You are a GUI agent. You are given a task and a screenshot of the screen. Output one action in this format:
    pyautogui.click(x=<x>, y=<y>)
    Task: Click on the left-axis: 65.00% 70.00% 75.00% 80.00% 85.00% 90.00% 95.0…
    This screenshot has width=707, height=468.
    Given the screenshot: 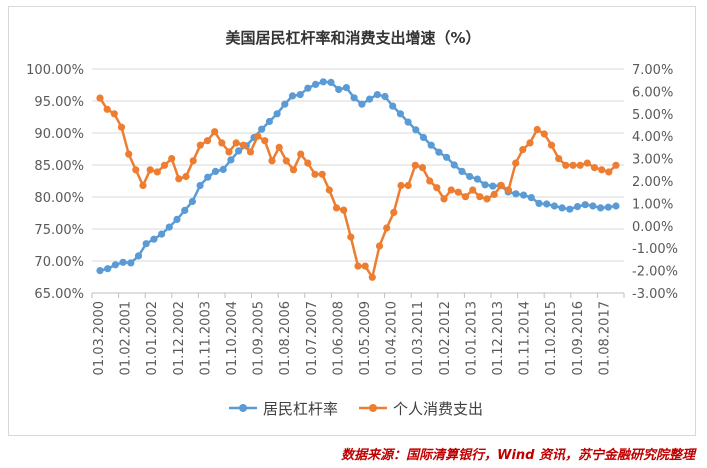 What is the action you would take?
    pyautogui.click(x=55, y=182)
    